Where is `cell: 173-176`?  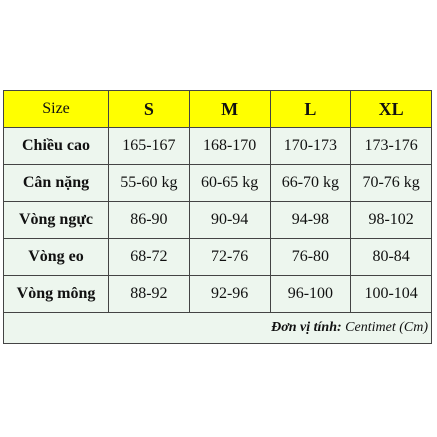
cell: 173-176 is located at coordinates (391, 146).